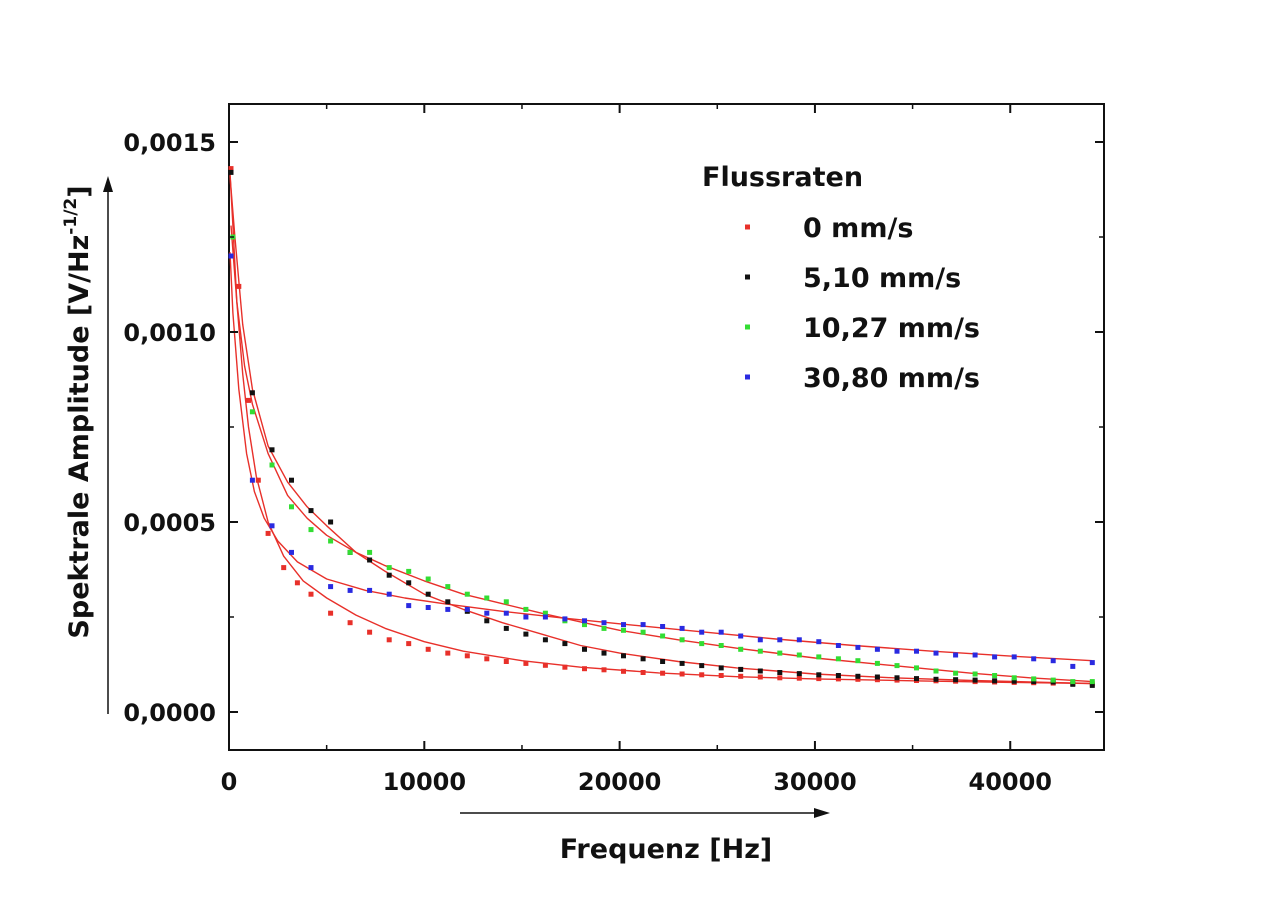  Describe the element at coordinates (425, 782) in the screenshot. I see `x-tick-label: 10000` at that location.